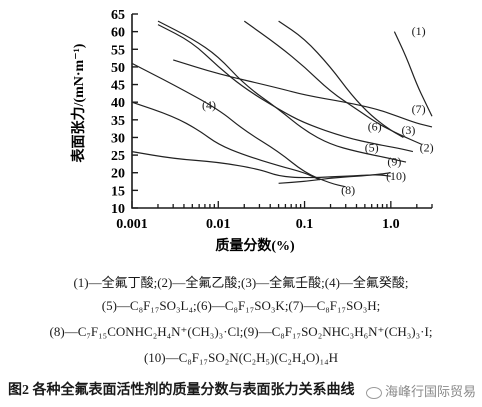 This screenshot has width=482, height=407. What do you see at coordinates (396, 176) in the screenshot?
I see `series-label-10: (10)` at bounding box center [396, 176].